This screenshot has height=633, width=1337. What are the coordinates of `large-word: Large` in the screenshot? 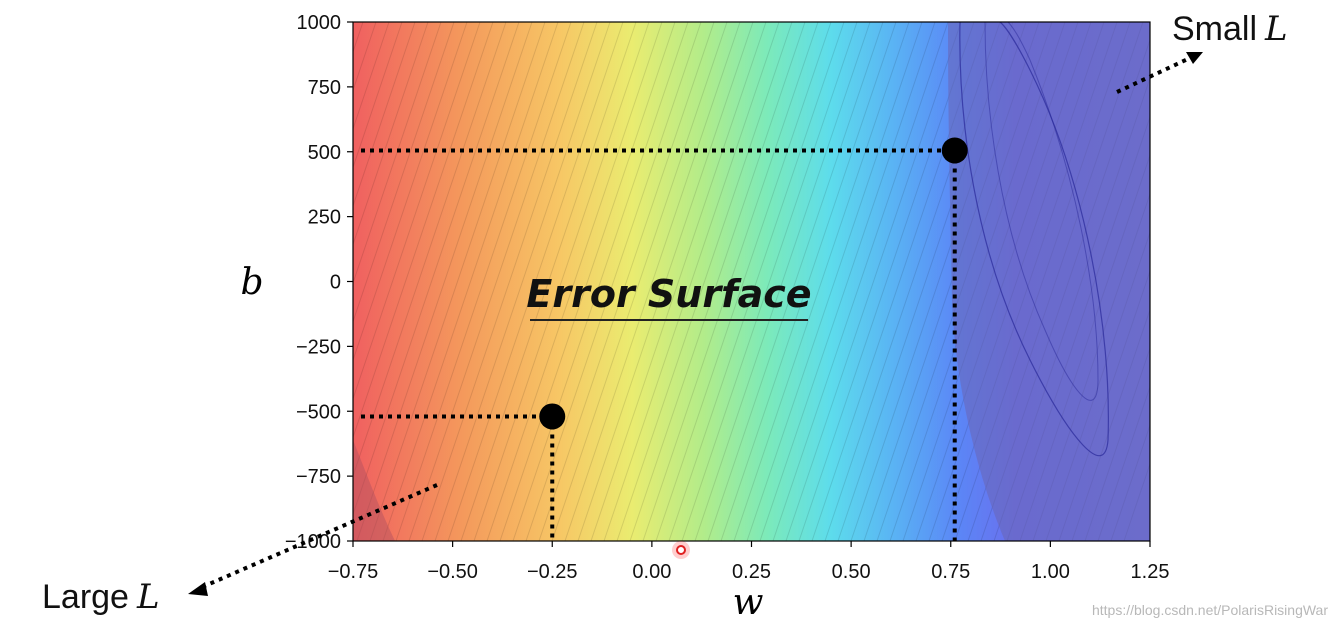 It's located at (85, 597).